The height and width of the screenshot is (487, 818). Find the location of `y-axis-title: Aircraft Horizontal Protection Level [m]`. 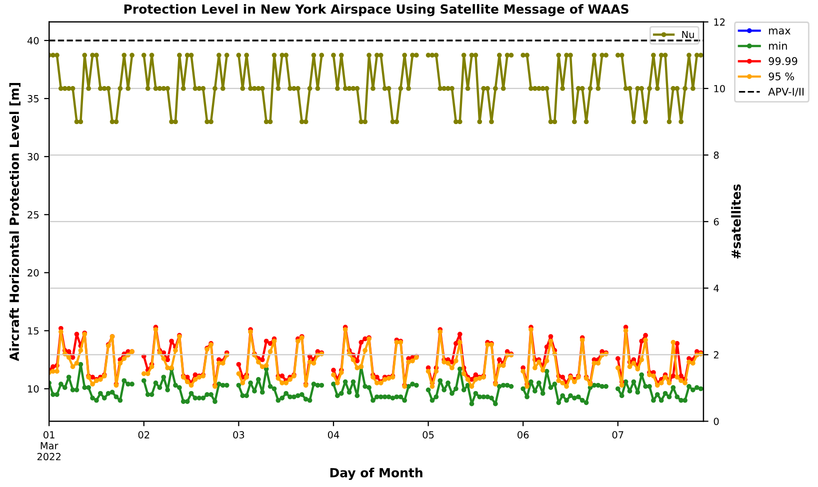

y-axis-title: Aircraft Horizontal Protection Level [m] is located at coordinates (14, 222).